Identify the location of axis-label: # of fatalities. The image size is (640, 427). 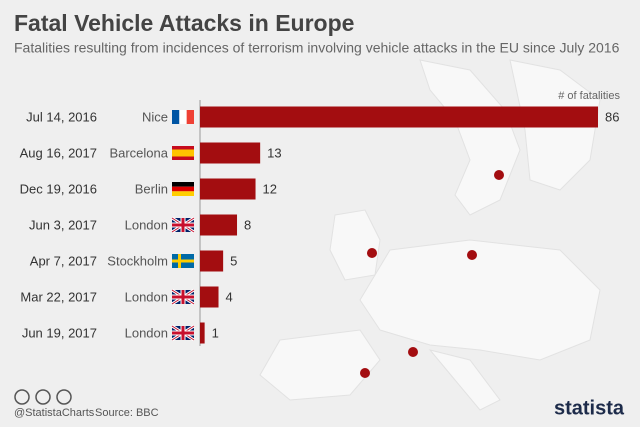
(589, 96).